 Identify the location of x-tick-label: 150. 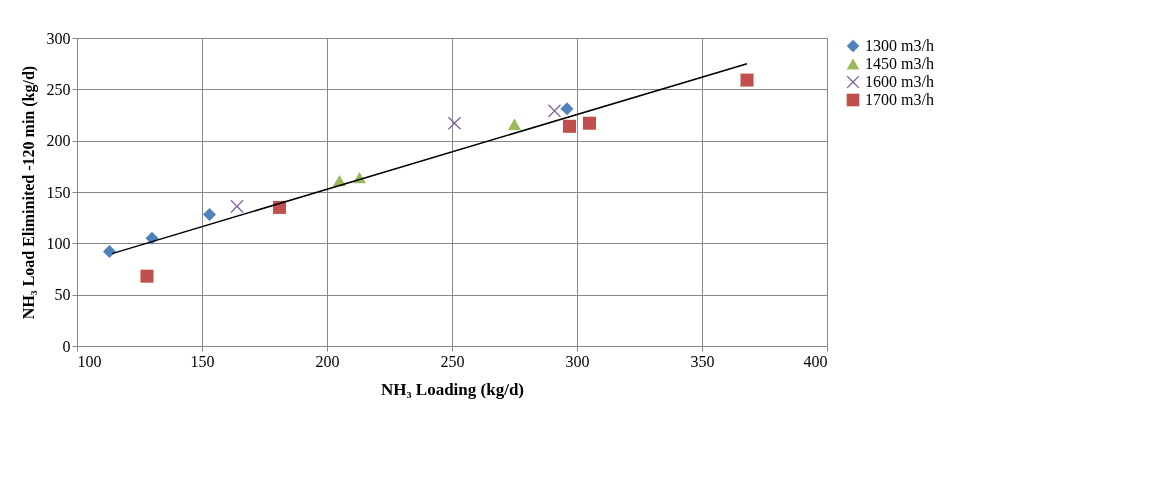
(202, 361).